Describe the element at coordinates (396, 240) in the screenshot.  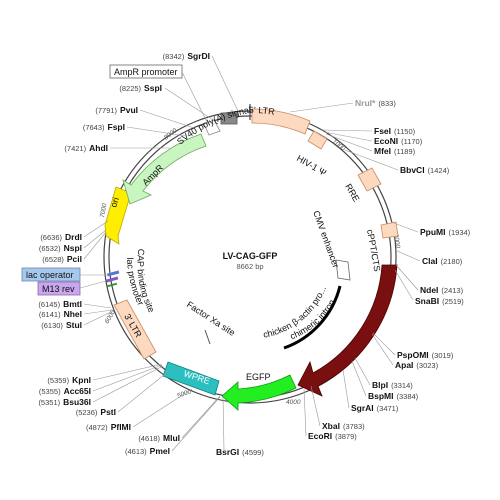
I see `tick-2000: 2000` at that location.